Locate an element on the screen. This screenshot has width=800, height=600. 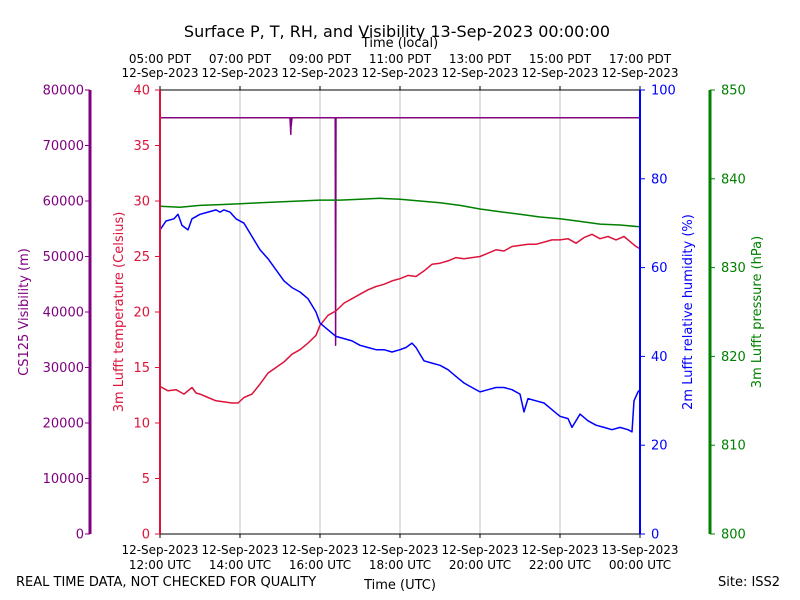
y-tick-label-temp: 30 is located at coordinates (141, 202).